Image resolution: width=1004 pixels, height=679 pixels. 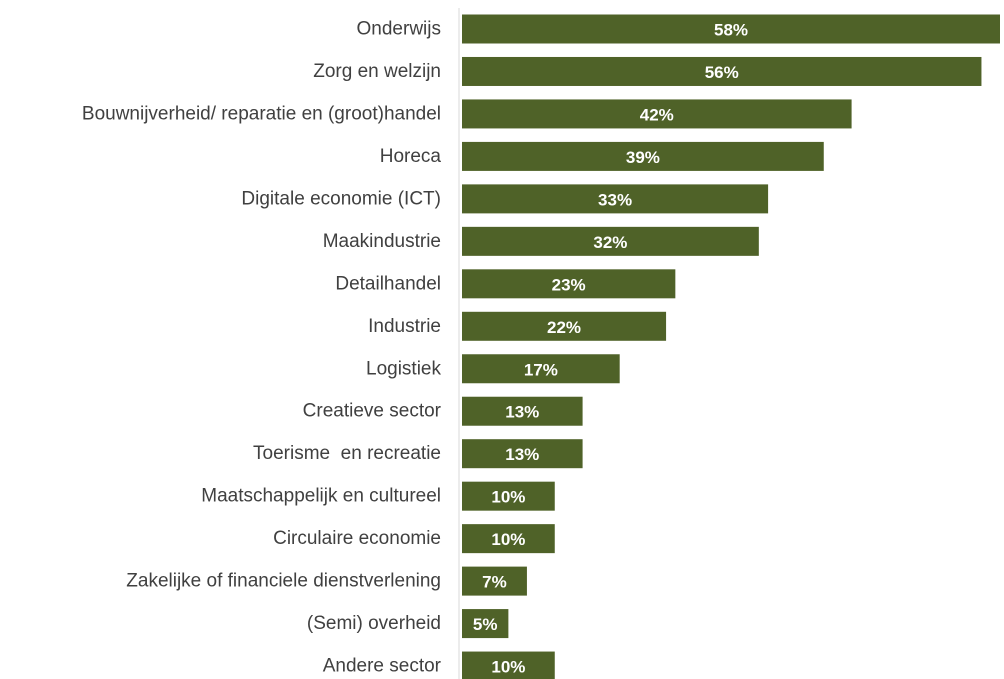 What do you see at coordinates (399, 29) in the screenshot?
I see `category-label: Onderwijs` at bounding box center [399, 29].